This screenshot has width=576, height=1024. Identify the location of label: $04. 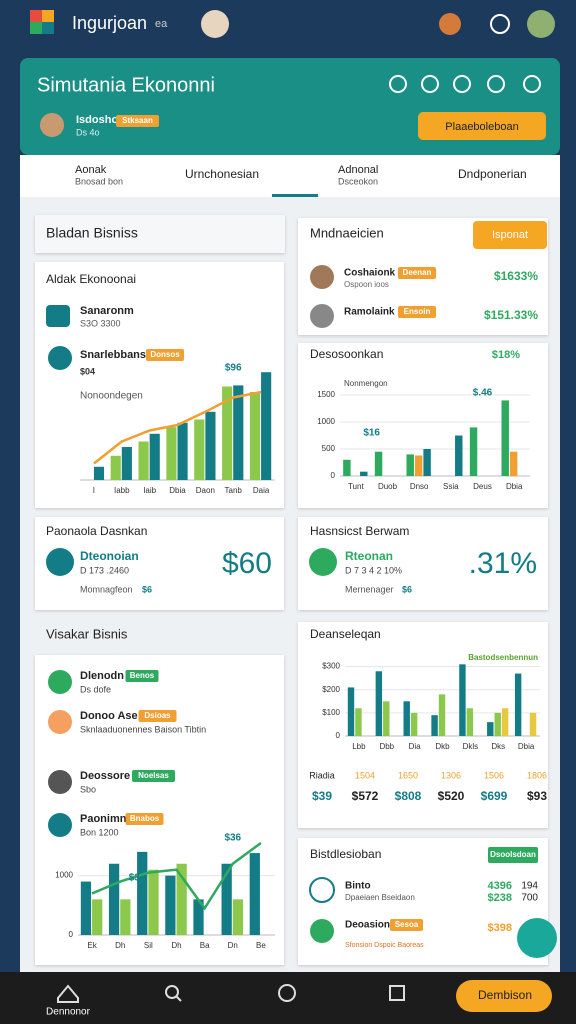
(87, 371).